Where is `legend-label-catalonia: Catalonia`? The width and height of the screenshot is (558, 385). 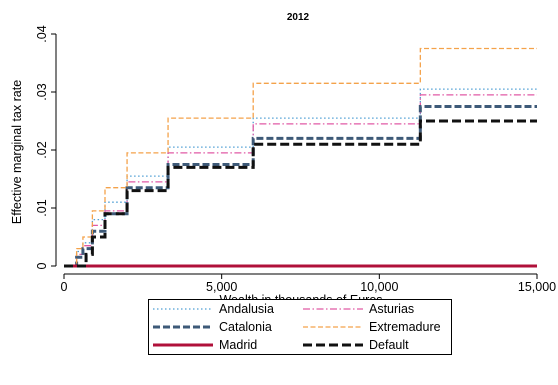 legend-label-catalonia: Catalonia is located at coordinates (245, 327).